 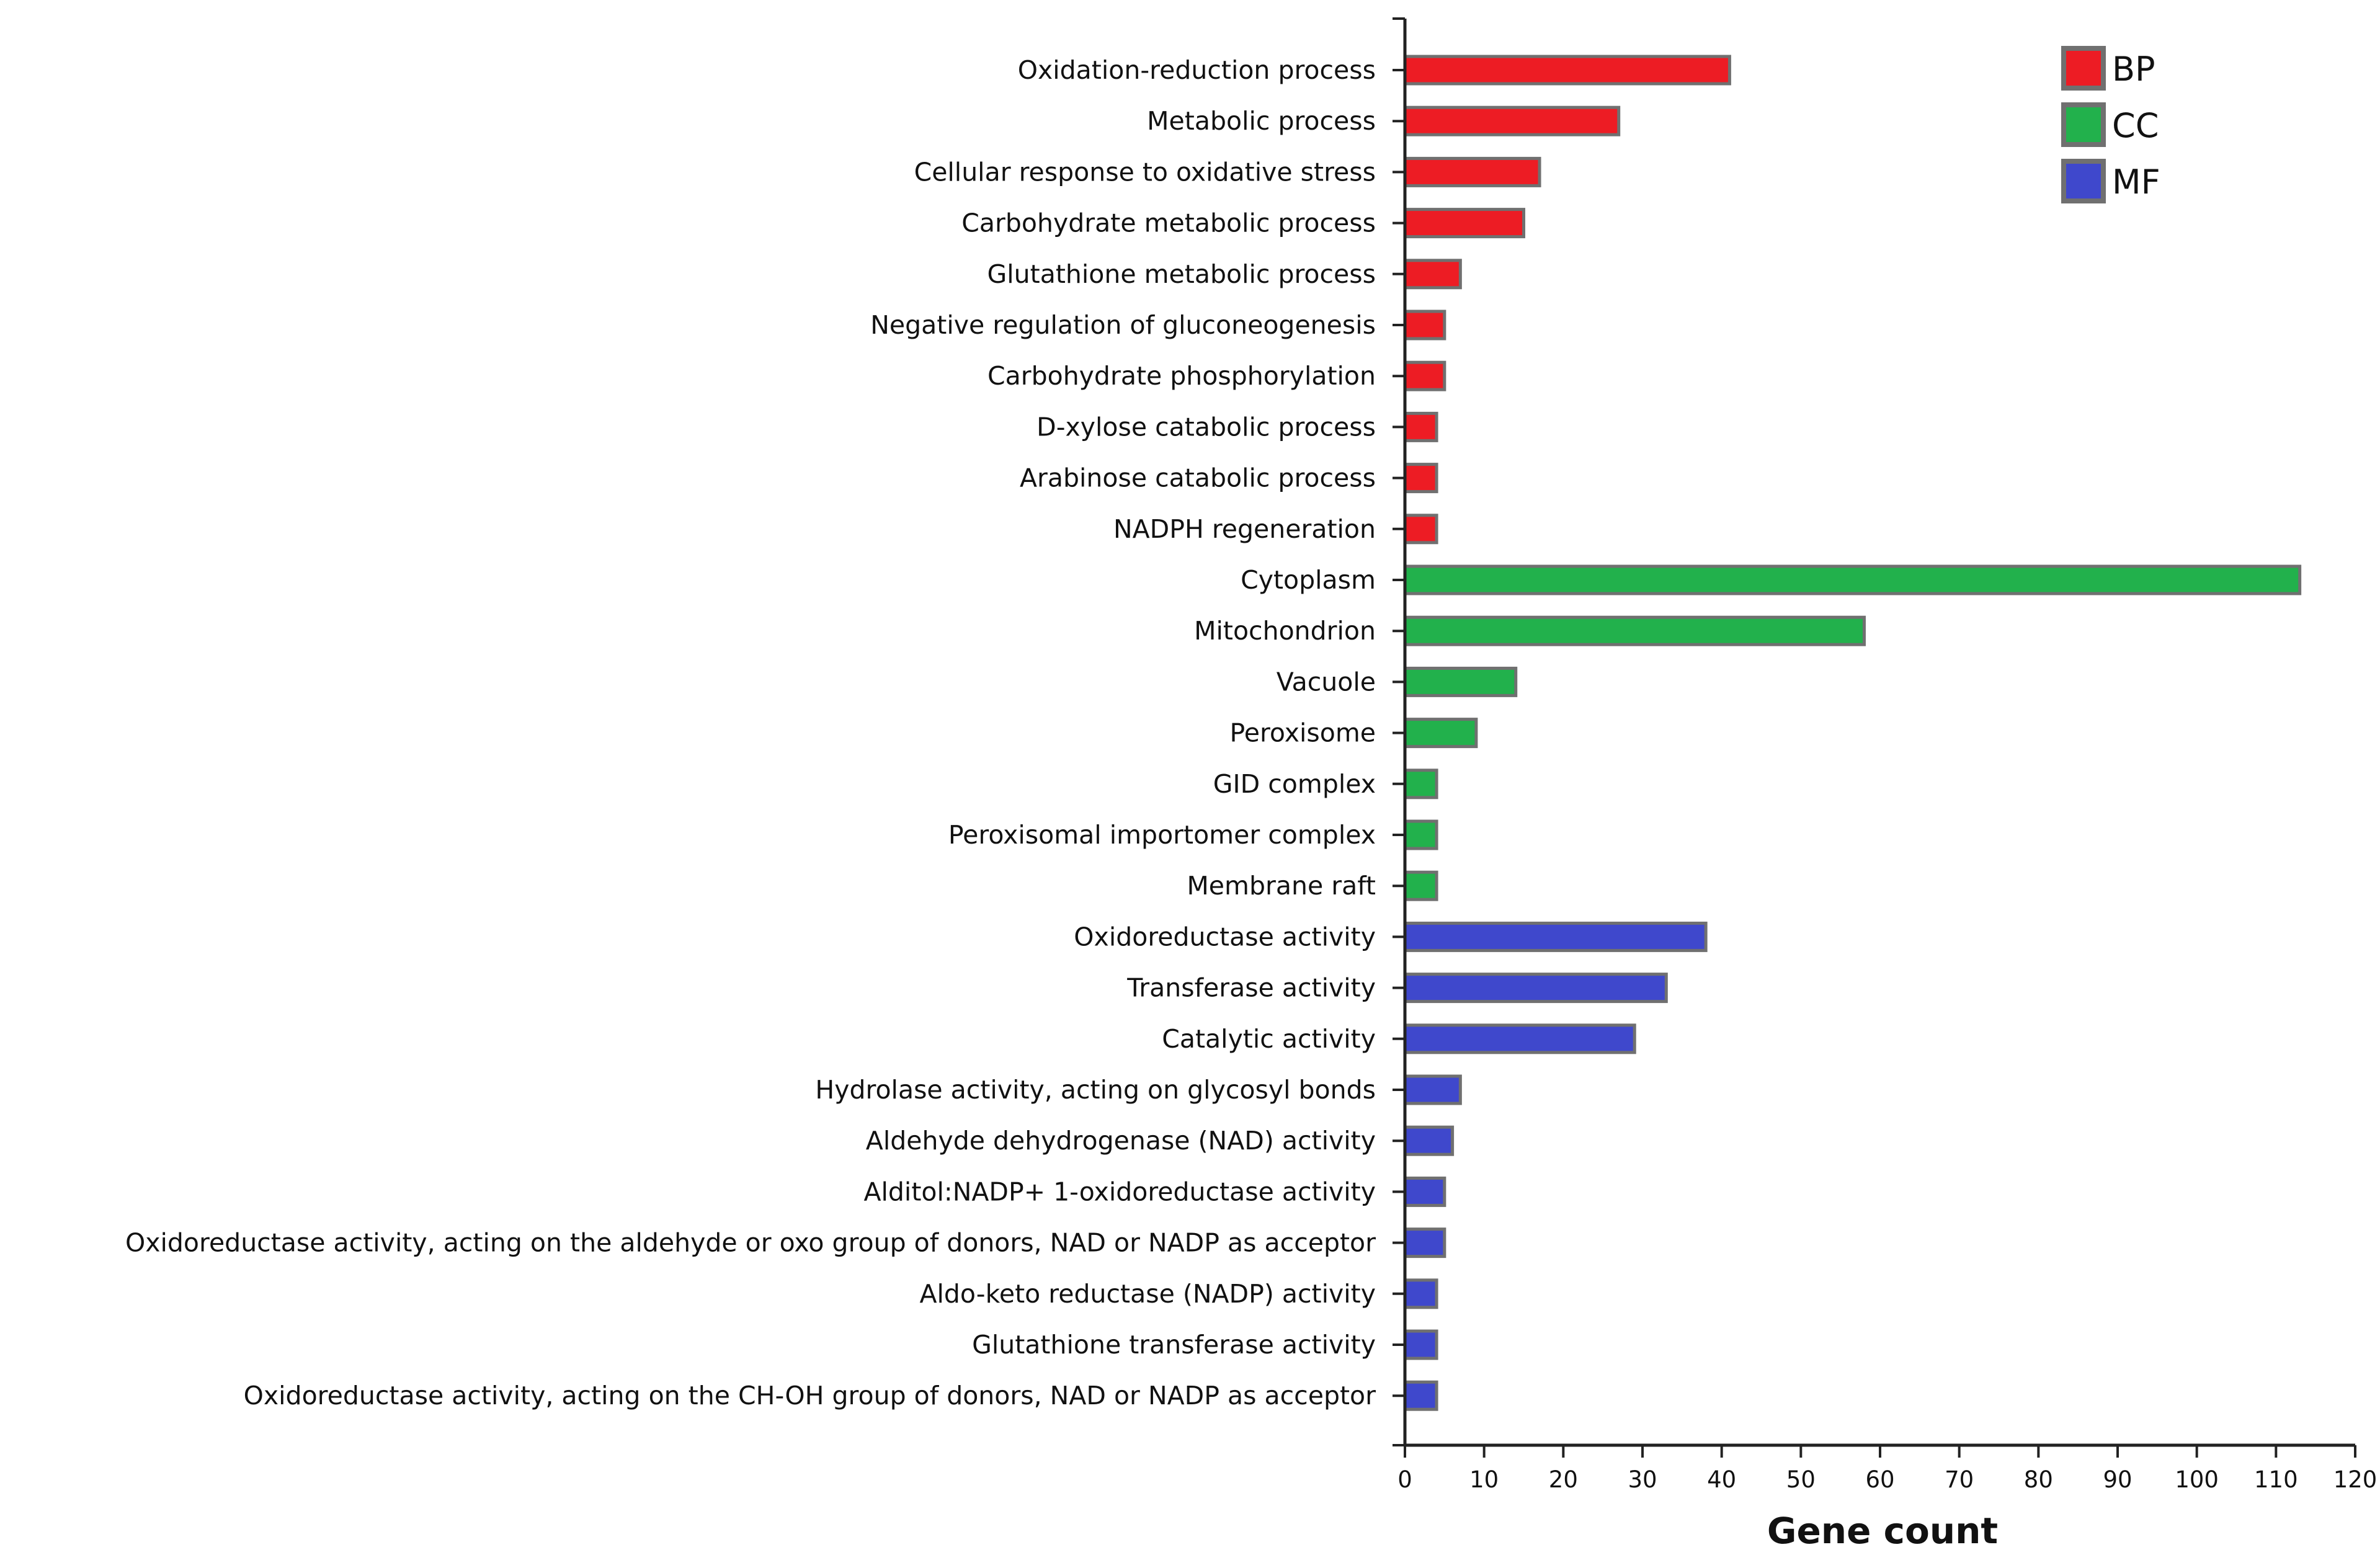 What do you see at coordinates (1420, 426) in the screenshot?
I see `bar-d-xylose-catabolic-process` at bounding box center [1420, 426].